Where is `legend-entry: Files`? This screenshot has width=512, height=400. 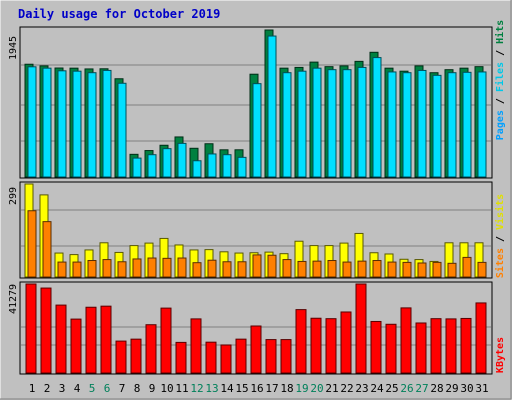
legend-entry: Files is located at coordinates (500, 77).